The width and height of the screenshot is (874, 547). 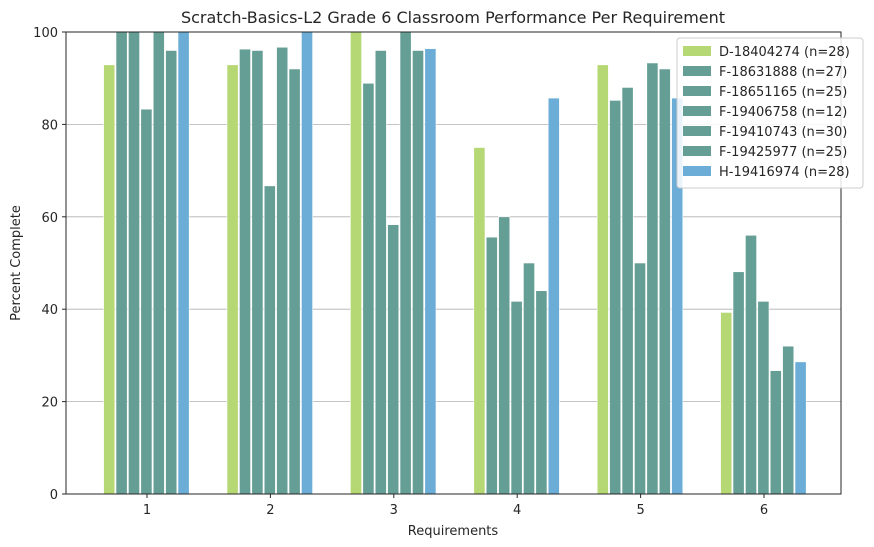 What do you see at coordinates (783, 92) in the screenshot?
I see `legend-label: F-18651165 (n=25)` at bounding box center [783, 92].